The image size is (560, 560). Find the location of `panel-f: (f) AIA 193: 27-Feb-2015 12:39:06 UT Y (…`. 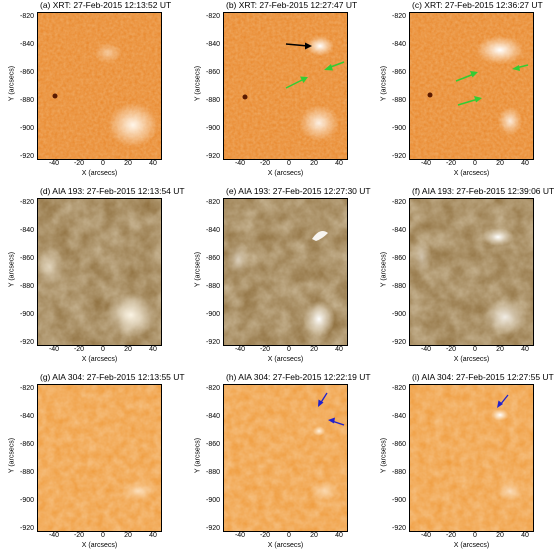

panel-f: (f) AIA 193: 27-Feb-2015 12:39:06 UT Y (… is located at coordinates (465, 279).